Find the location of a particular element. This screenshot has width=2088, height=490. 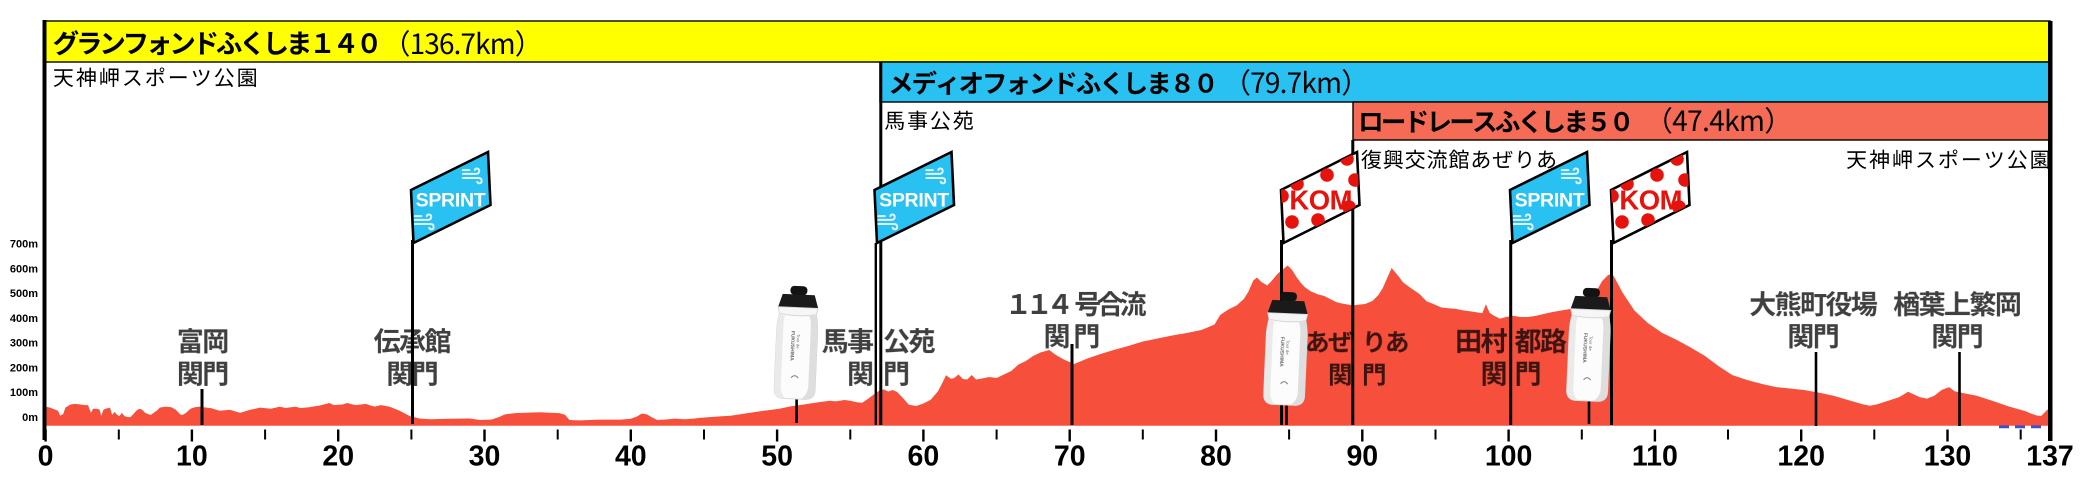

svg-text: 110 is located at coordinates (1655, 457).